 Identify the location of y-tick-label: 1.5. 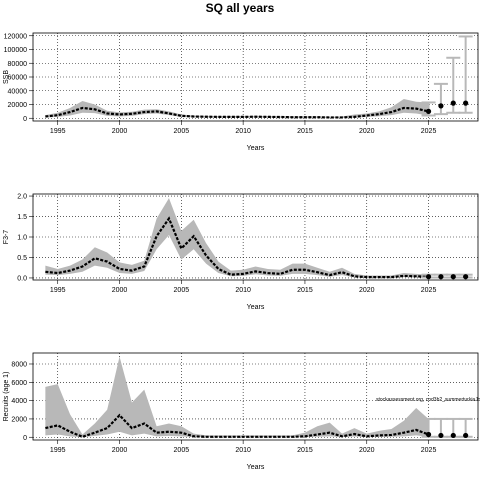
(22, 217).